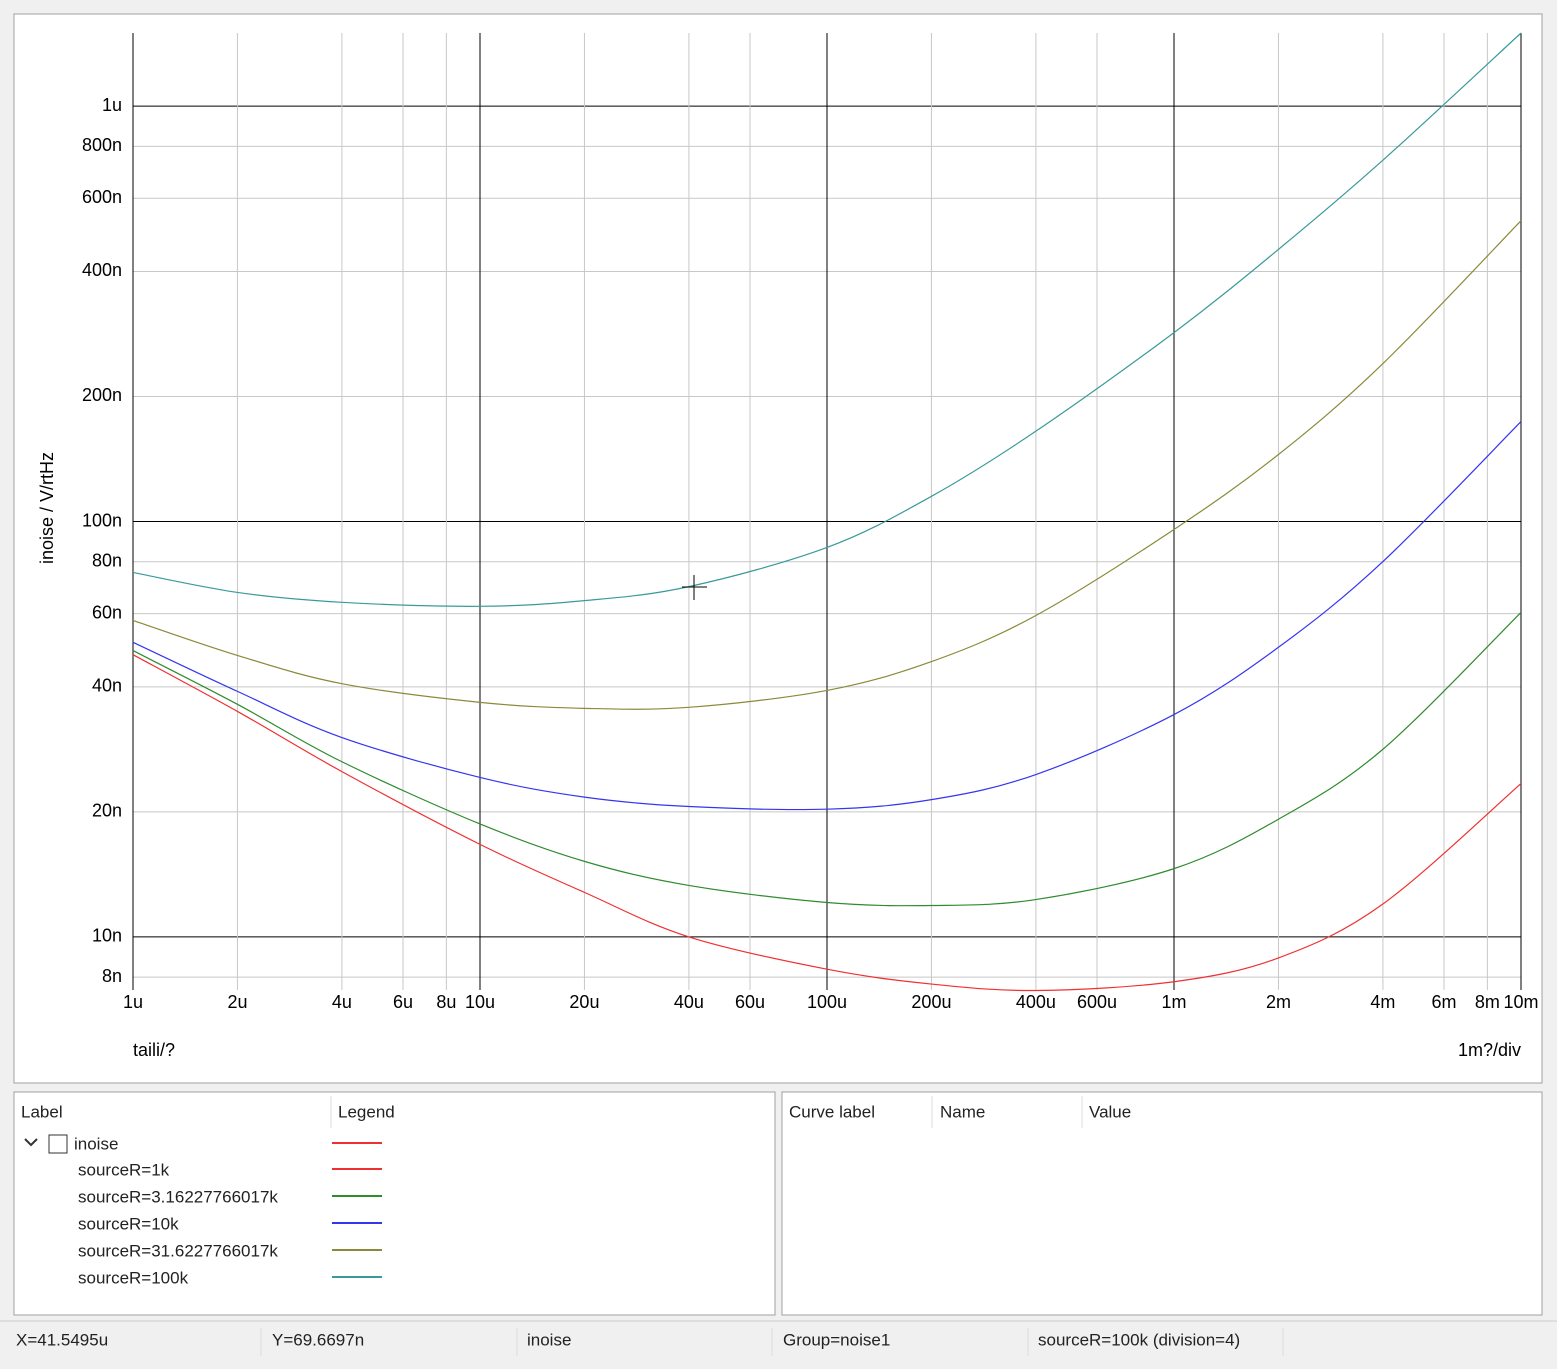 This screenshot has width=1557, height=1369. I want to click on x-tick-label: 2m, so click(1278, 1002).